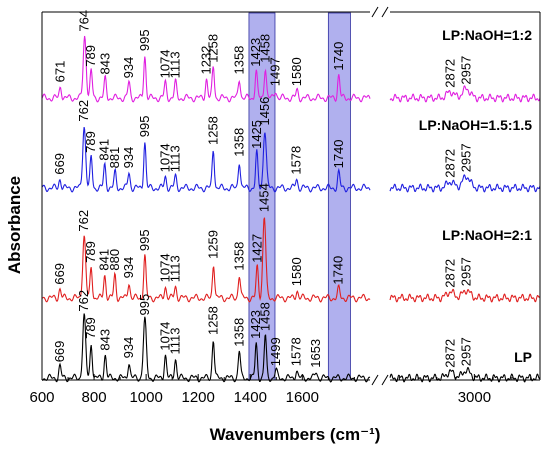 This screenshot has height=450, width=550. I want to click on peak-label: 1499, so click(275, 351).